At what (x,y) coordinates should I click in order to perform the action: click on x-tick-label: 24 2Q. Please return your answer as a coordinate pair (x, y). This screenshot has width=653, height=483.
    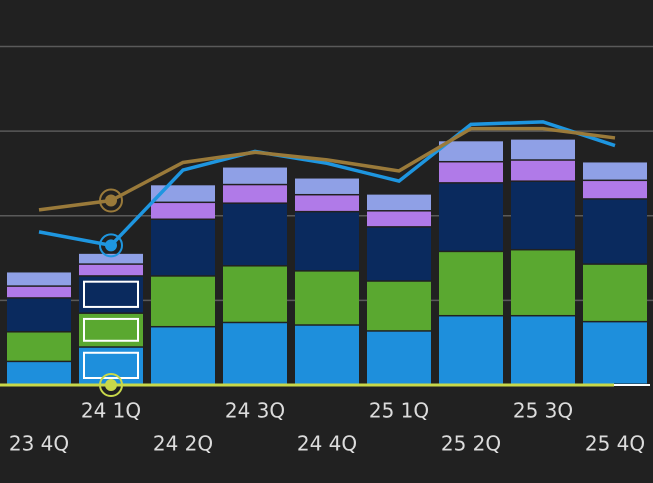
    Looking at the image, I should click on (183, 444).